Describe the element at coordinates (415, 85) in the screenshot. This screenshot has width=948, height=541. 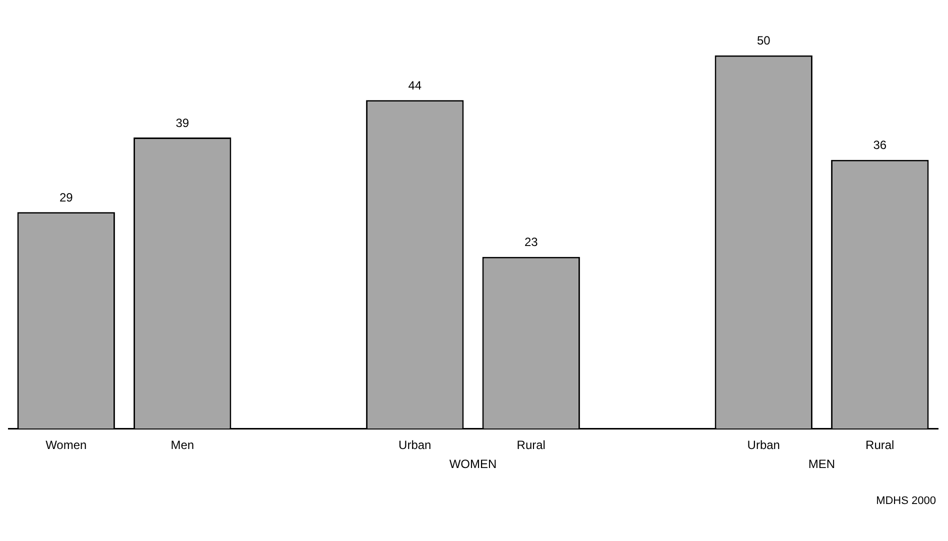
I see `data-label: 44` at that location.